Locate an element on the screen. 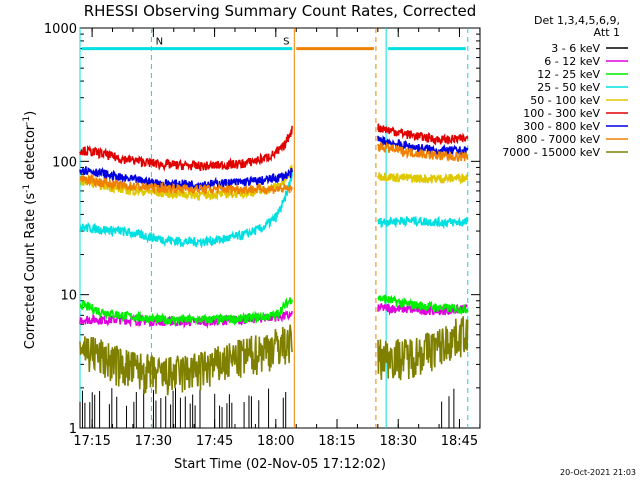 The width and height of the screenshot is (640, 480). x-tick-label: 18:45 is located at coordinates (459, 441).